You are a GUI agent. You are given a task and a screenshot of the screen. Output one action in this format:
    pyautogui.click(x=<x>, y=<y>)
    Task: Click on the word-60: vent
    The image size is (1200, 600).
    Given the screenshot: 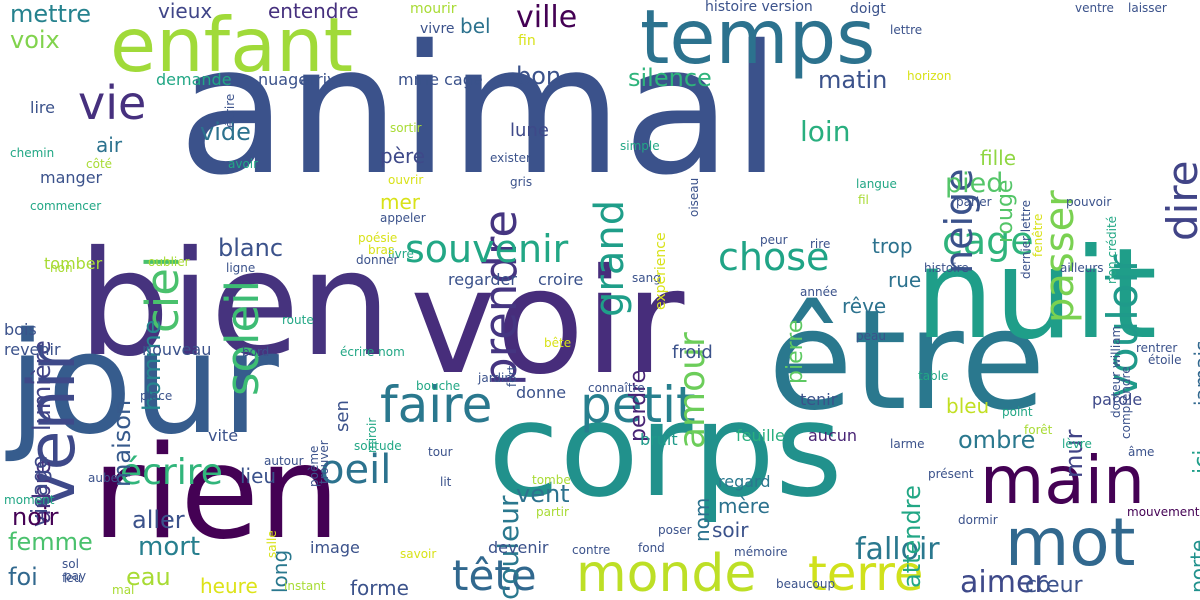 What is the action you would take?
    pyautogui.click(x=543, y=494)
    